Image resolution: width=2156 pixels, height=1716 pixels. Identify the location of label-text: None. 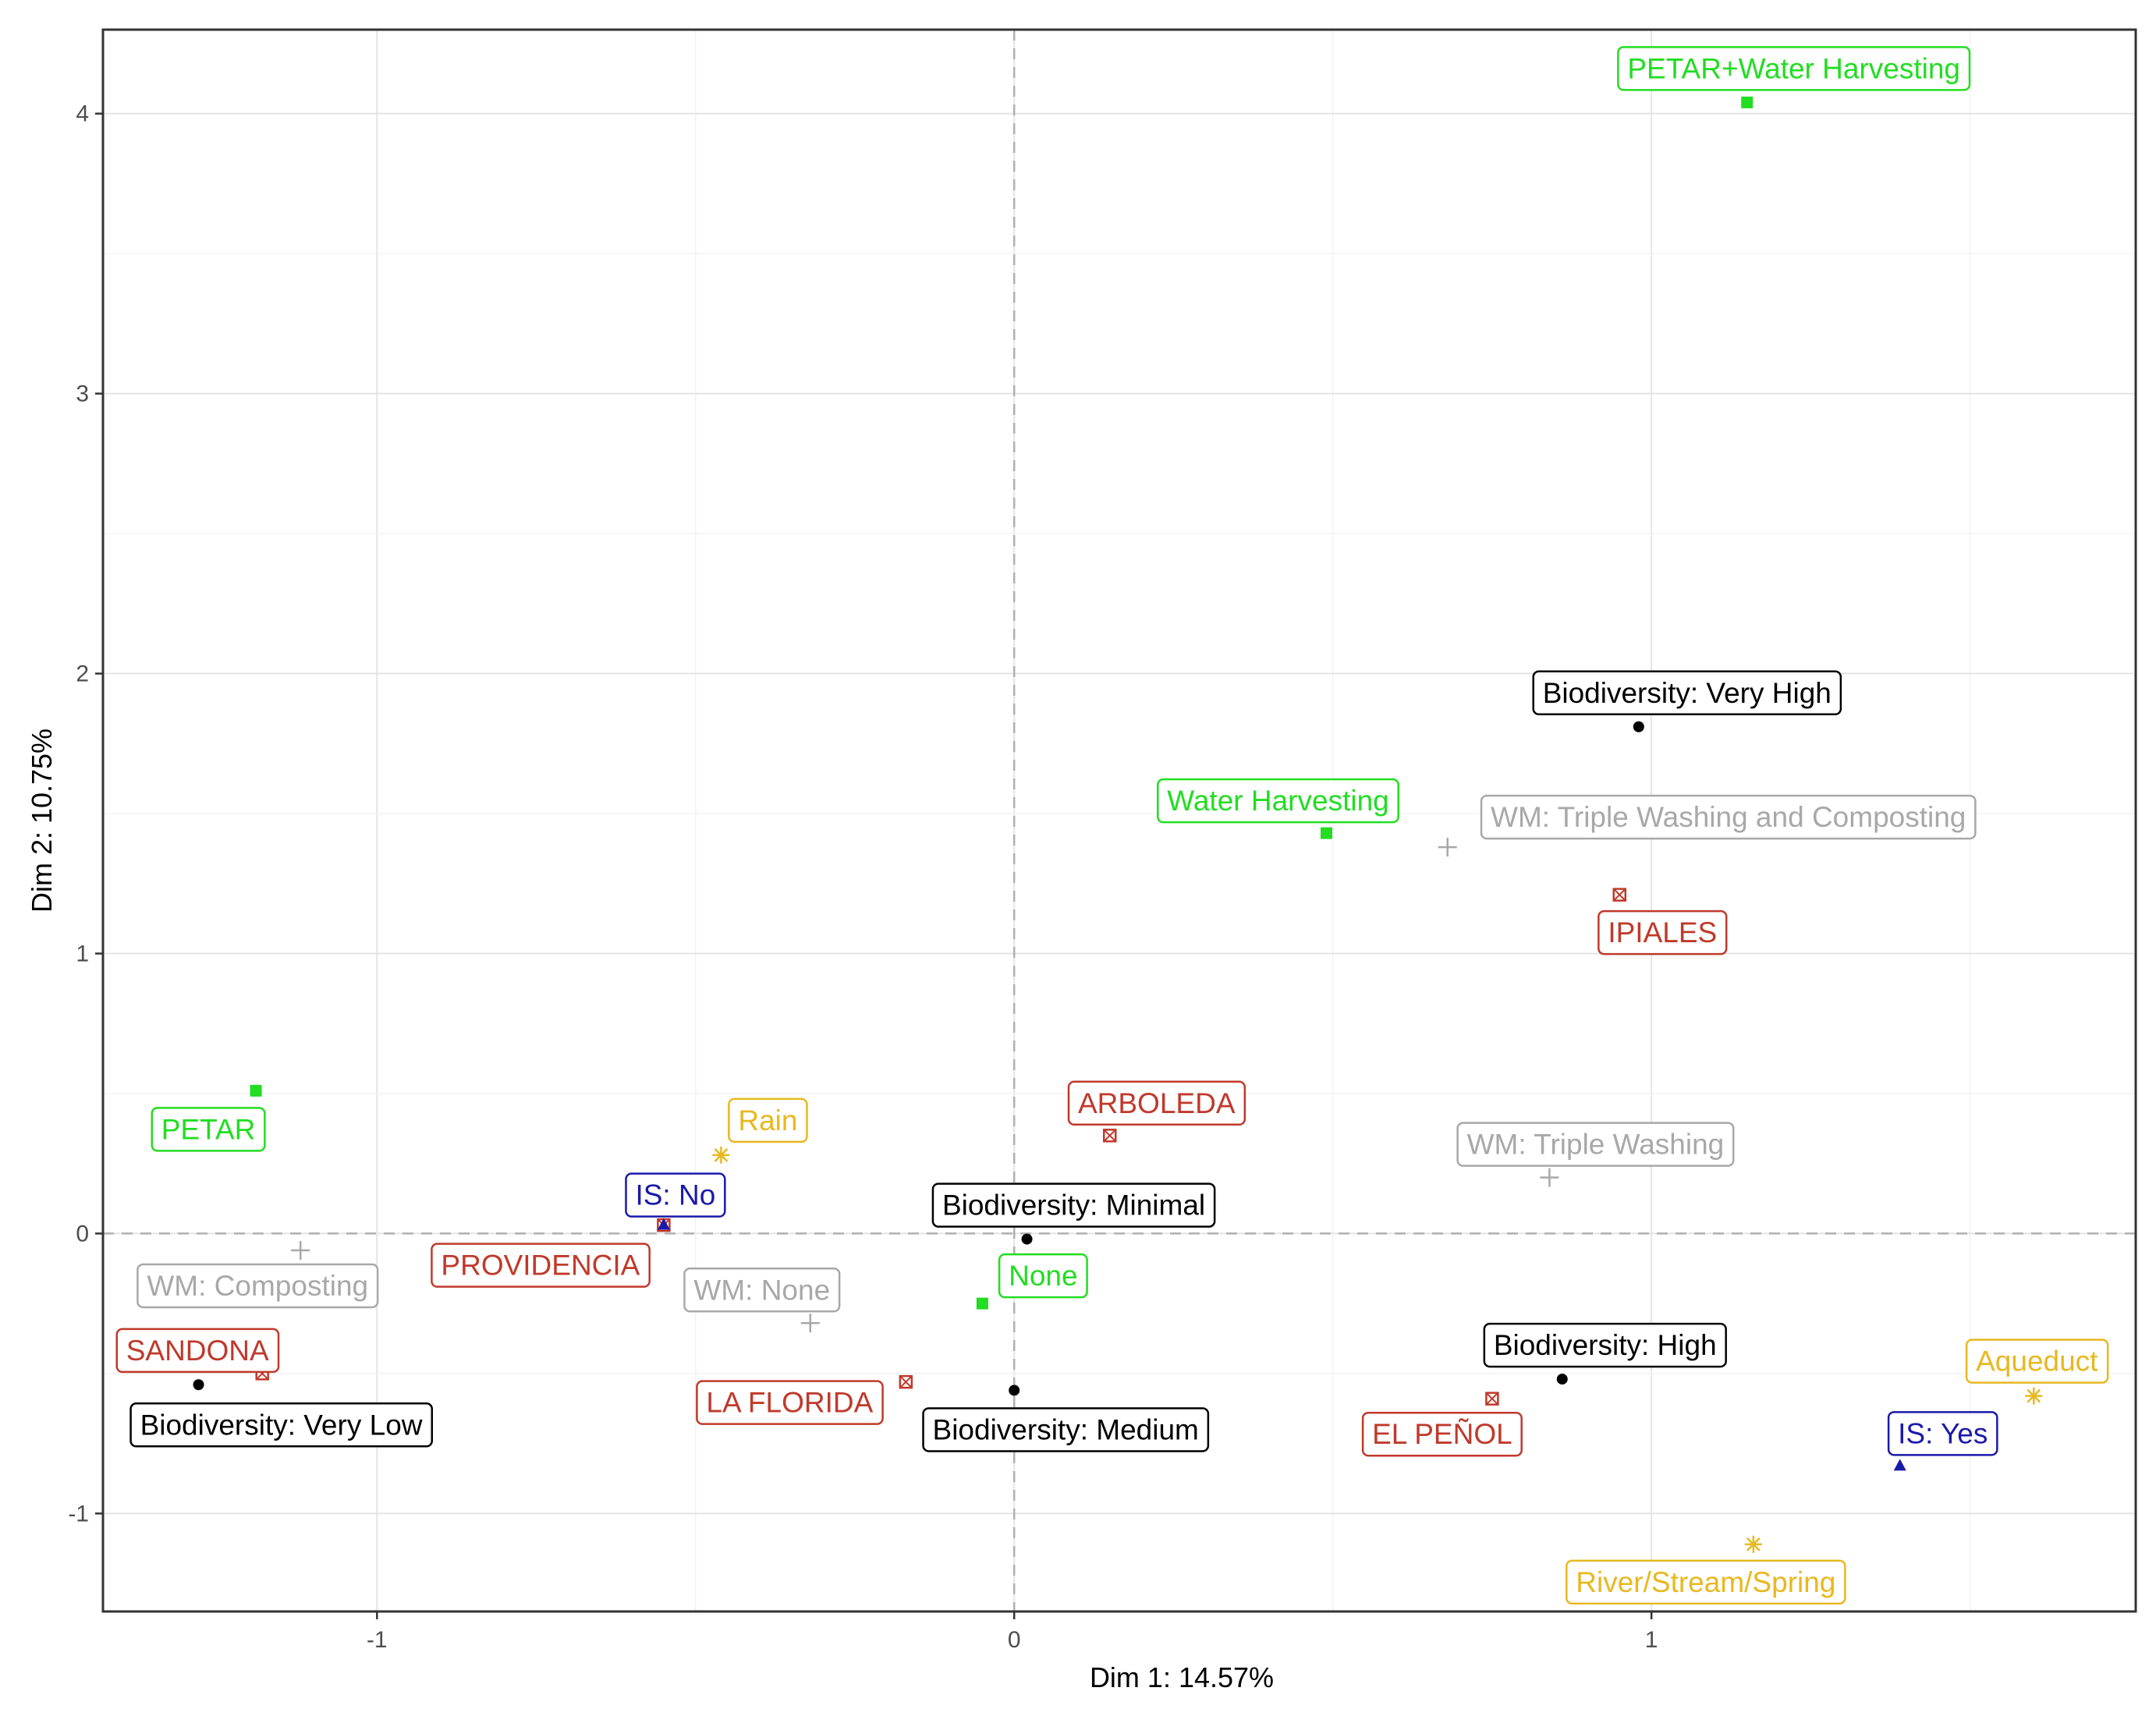
(1043, 1276).